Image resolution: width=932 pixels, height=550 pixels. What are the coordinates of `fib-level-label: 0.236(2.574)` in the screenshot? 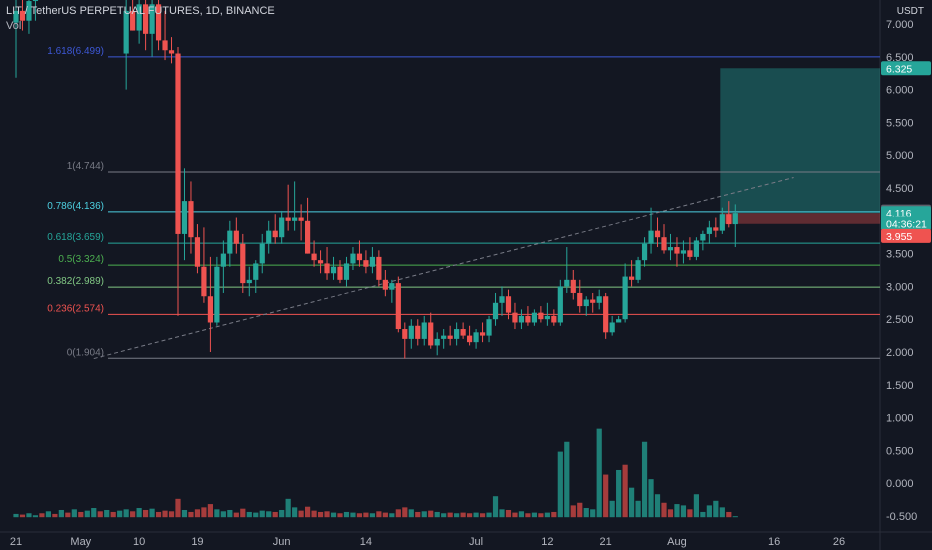 It's located at (75, 308).